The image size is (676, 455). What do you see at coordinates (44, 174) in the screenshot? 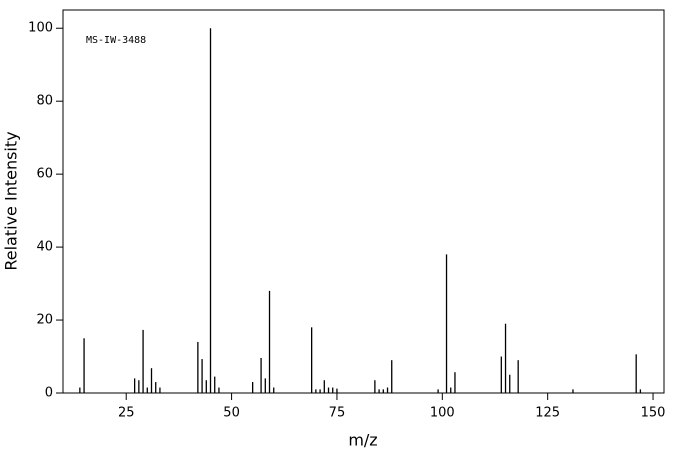
I see `y-tick-label: 60` at bounding box center [44, 174].